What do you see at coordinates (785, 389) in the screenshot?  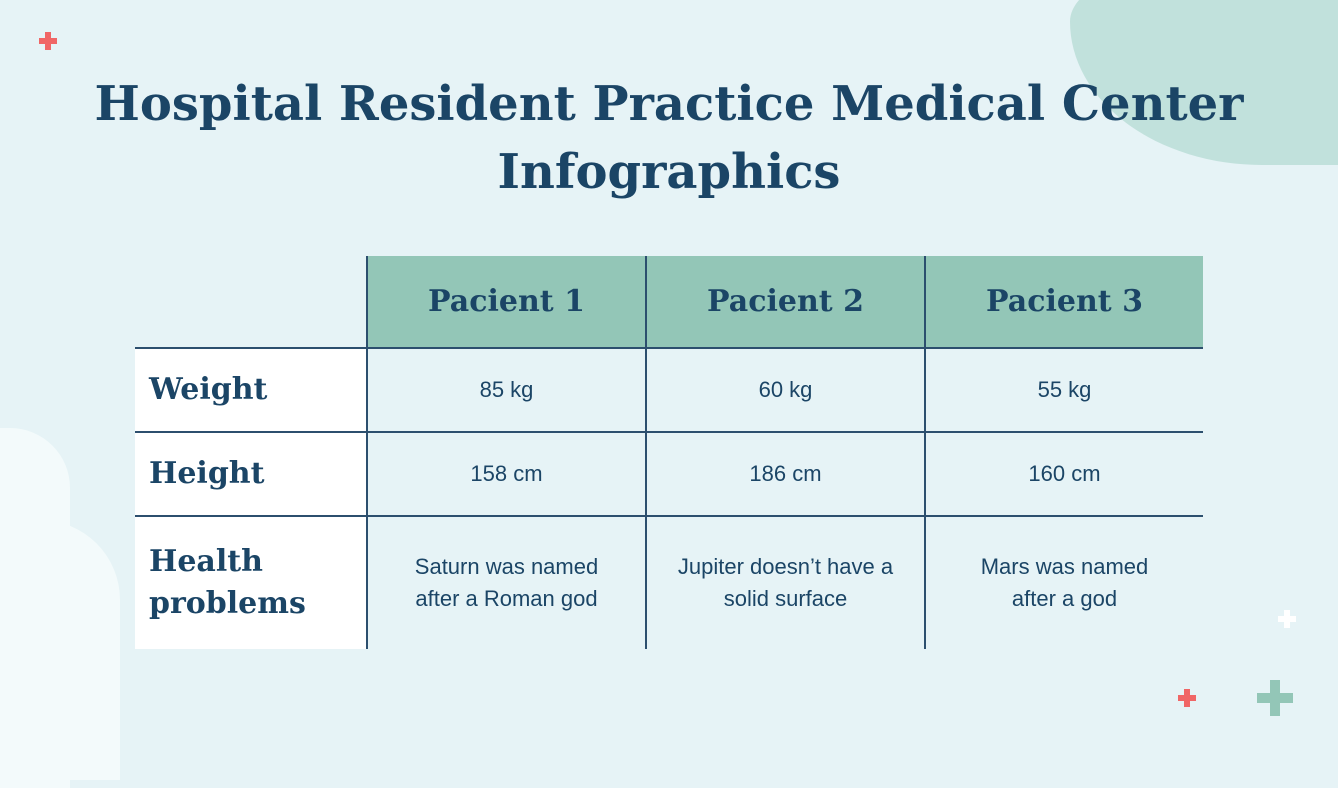 I see `cell: 60 kg` at bounding box center [785, 389].